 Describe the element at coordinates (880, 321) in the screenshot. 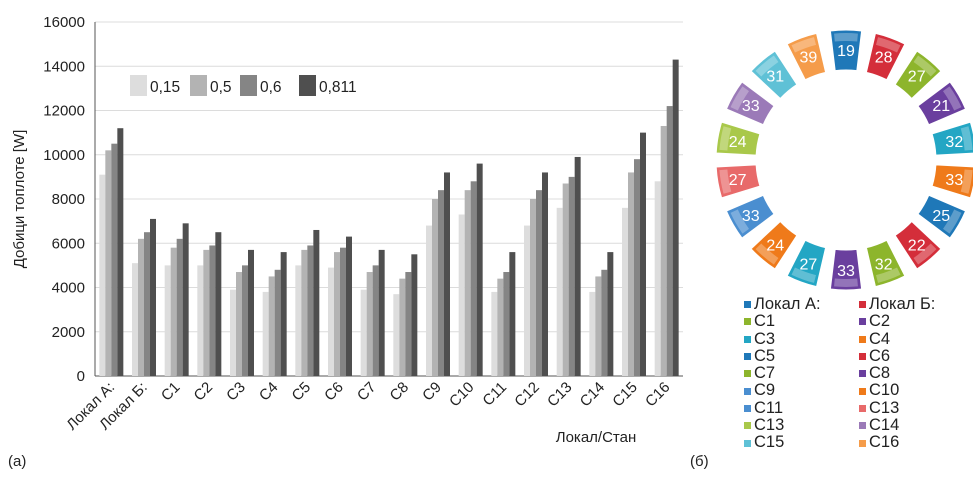

I see `ring-legend-label: C2` at that location.